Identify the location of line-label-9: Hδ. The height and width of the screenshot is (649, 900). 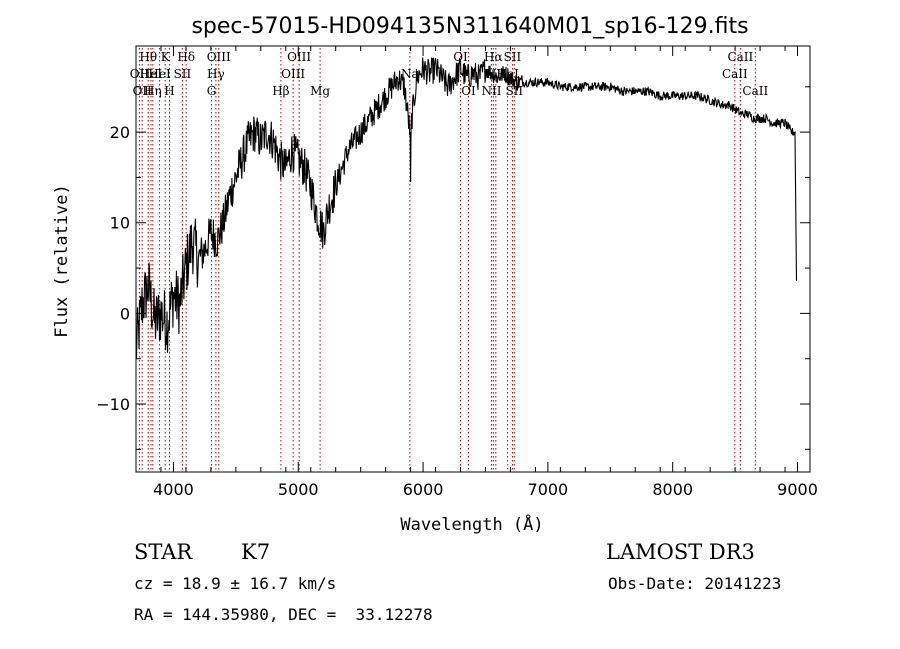
(186, 57).